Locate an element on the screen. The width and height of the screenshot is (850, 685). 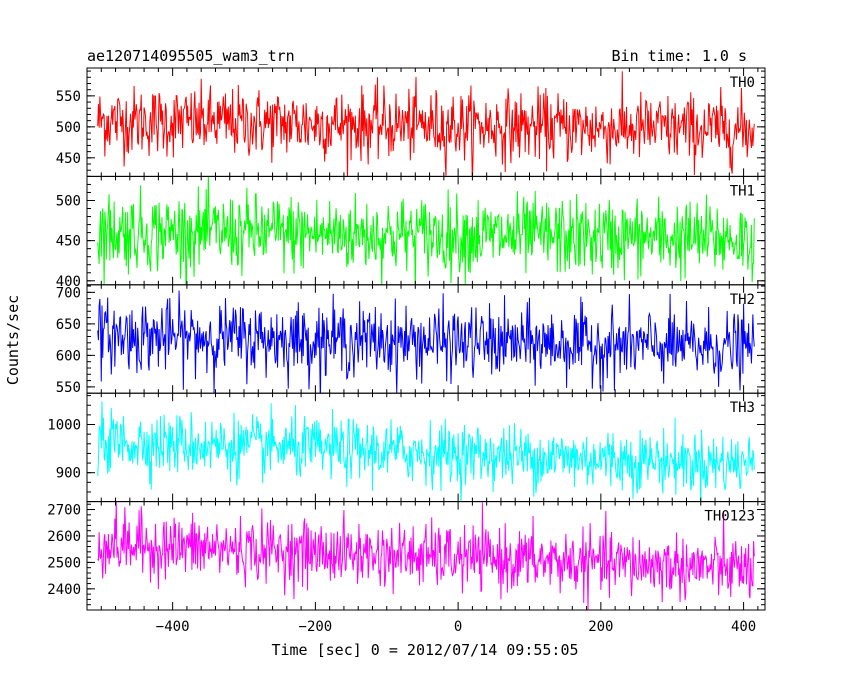
x-tick-label: −400 is located at coordinates (173, 627).